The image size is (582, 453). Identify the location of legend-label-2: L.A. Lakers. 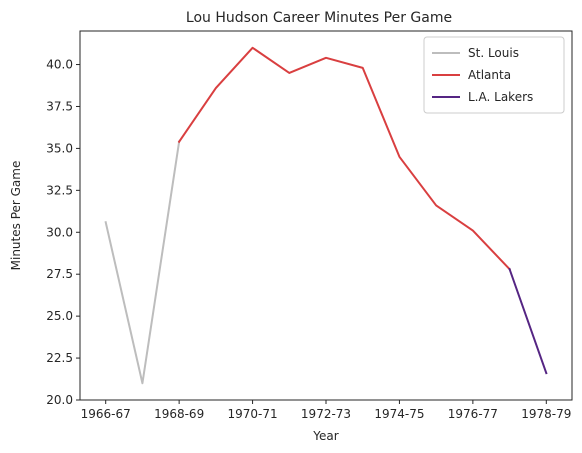
(500, 97).